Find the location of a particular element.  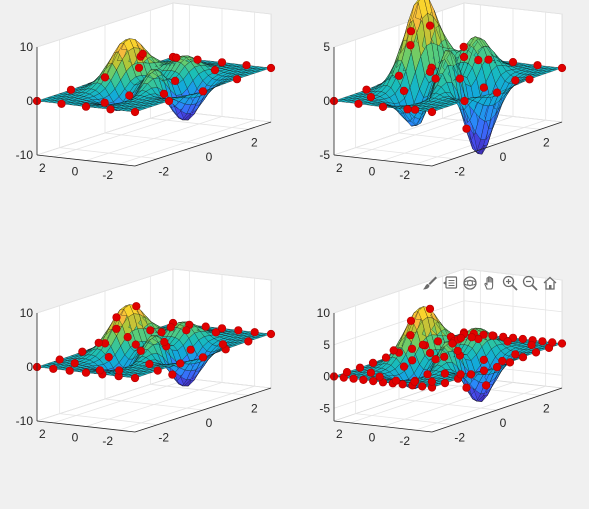

zoom-in-icon is located at coordinates (509, 283).